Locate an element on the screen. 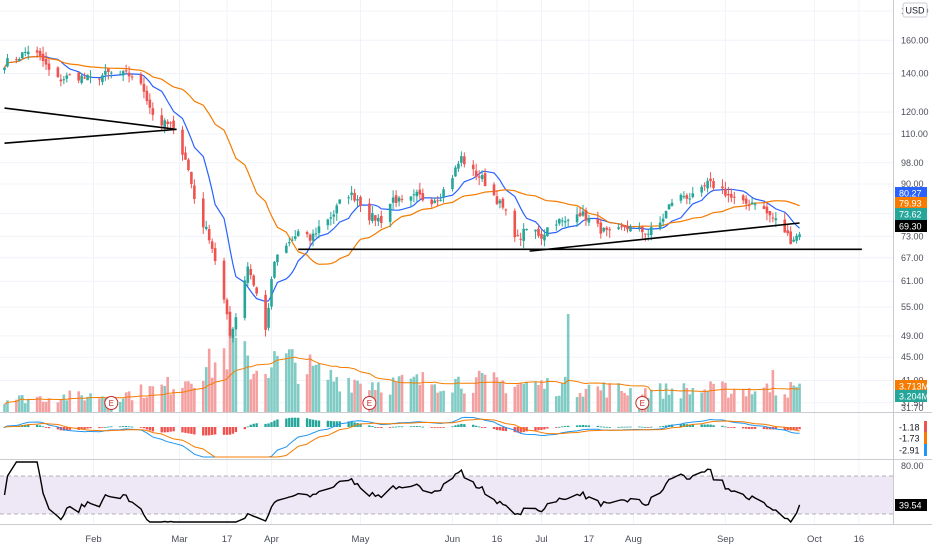 The width and height of the screenshot is (932, 555). earnings-marker-icon is located at coordinates (111, 403).